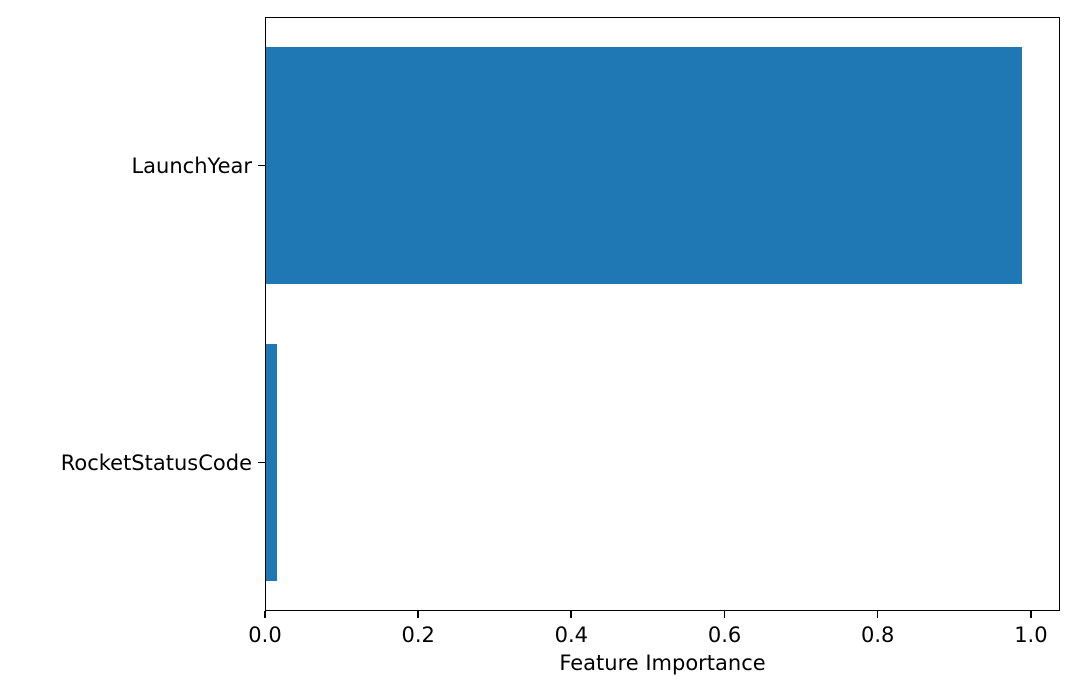 Image resolution: width=1078 pixels, height=690 pixels. I want to click on y-tick-label-launchyear: LaunchYear, so click(191, 165).